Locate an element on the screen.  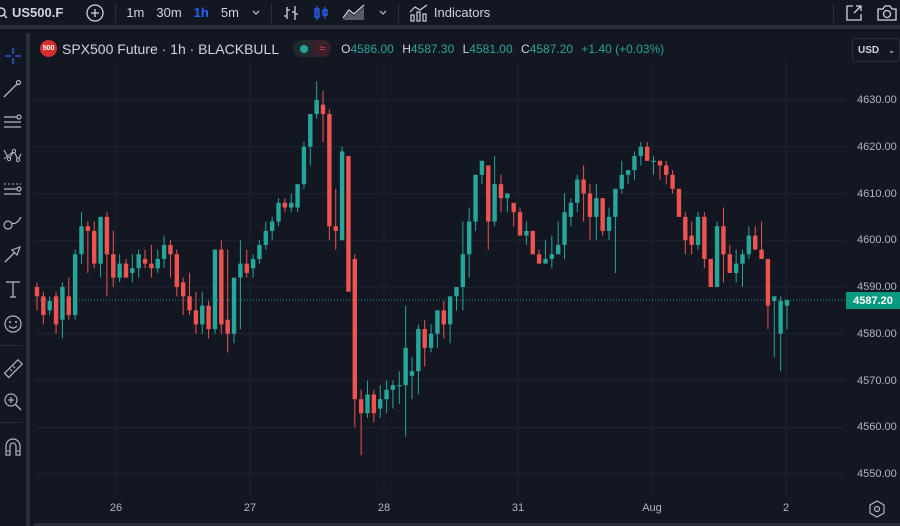
crosshair-tool is located at coordinates (13, 56).